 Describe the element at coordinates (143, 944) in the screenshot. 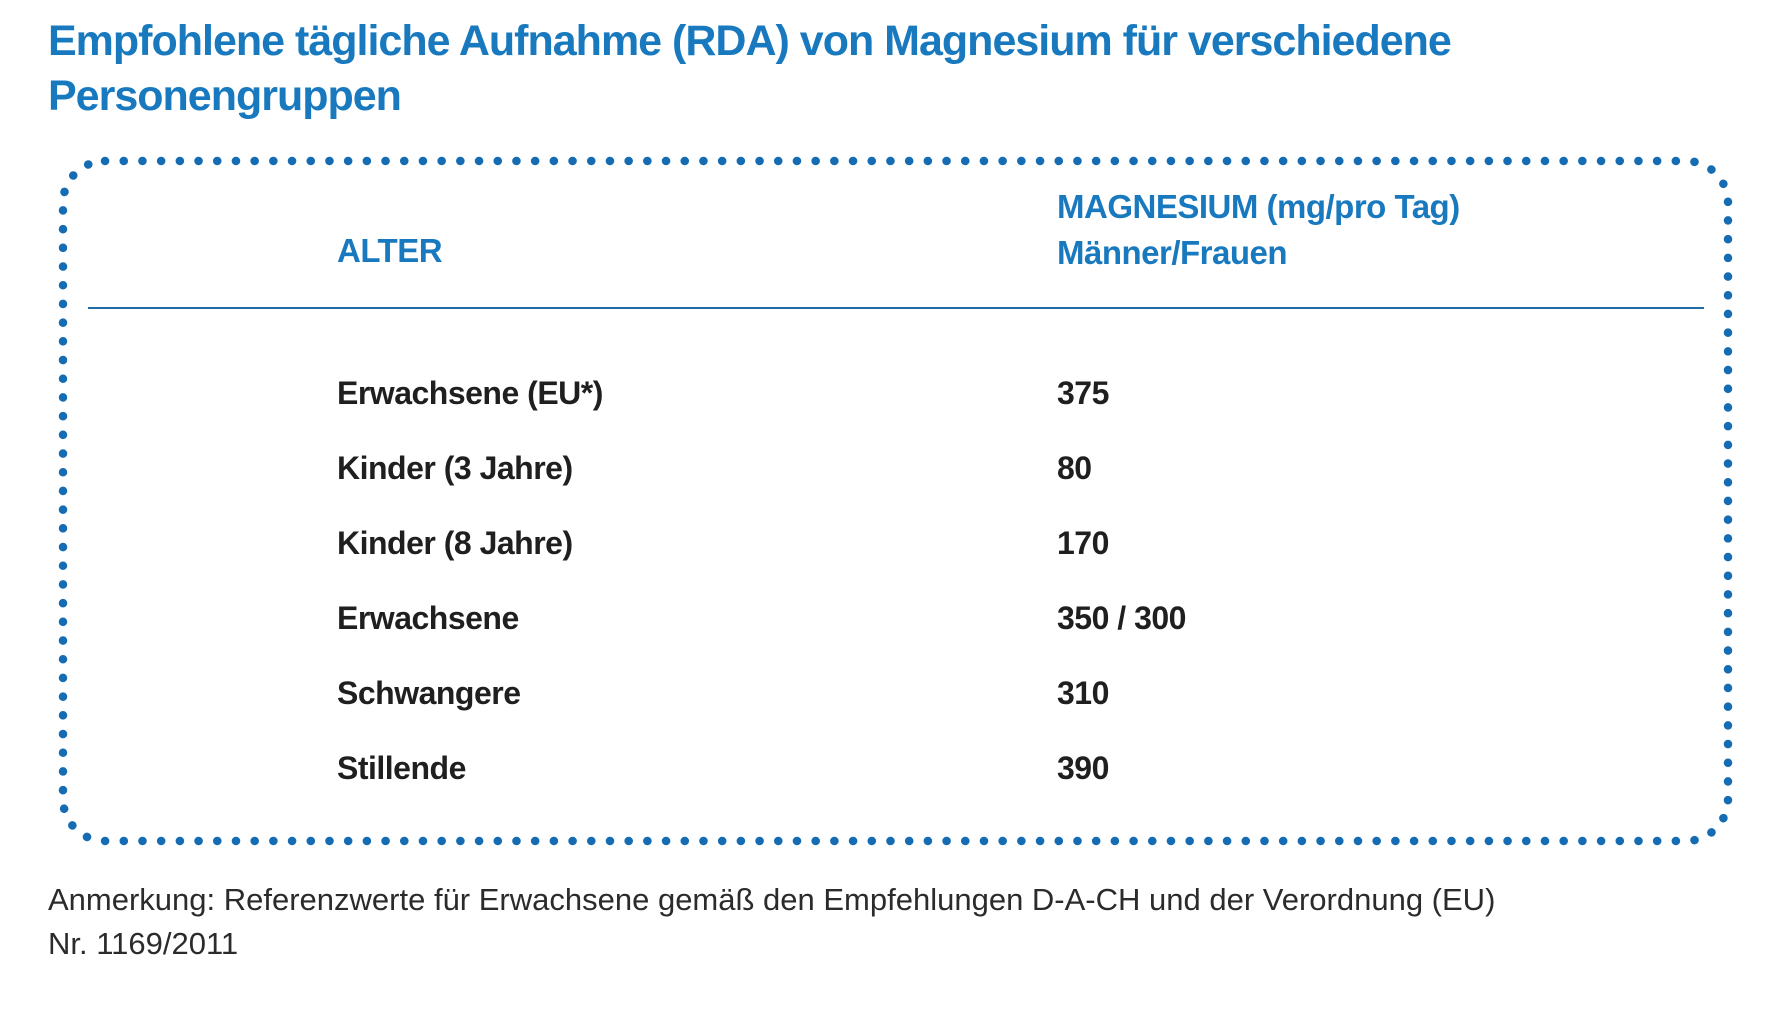

I see `footnote-line2: Nr. 1169/2011` at that location.